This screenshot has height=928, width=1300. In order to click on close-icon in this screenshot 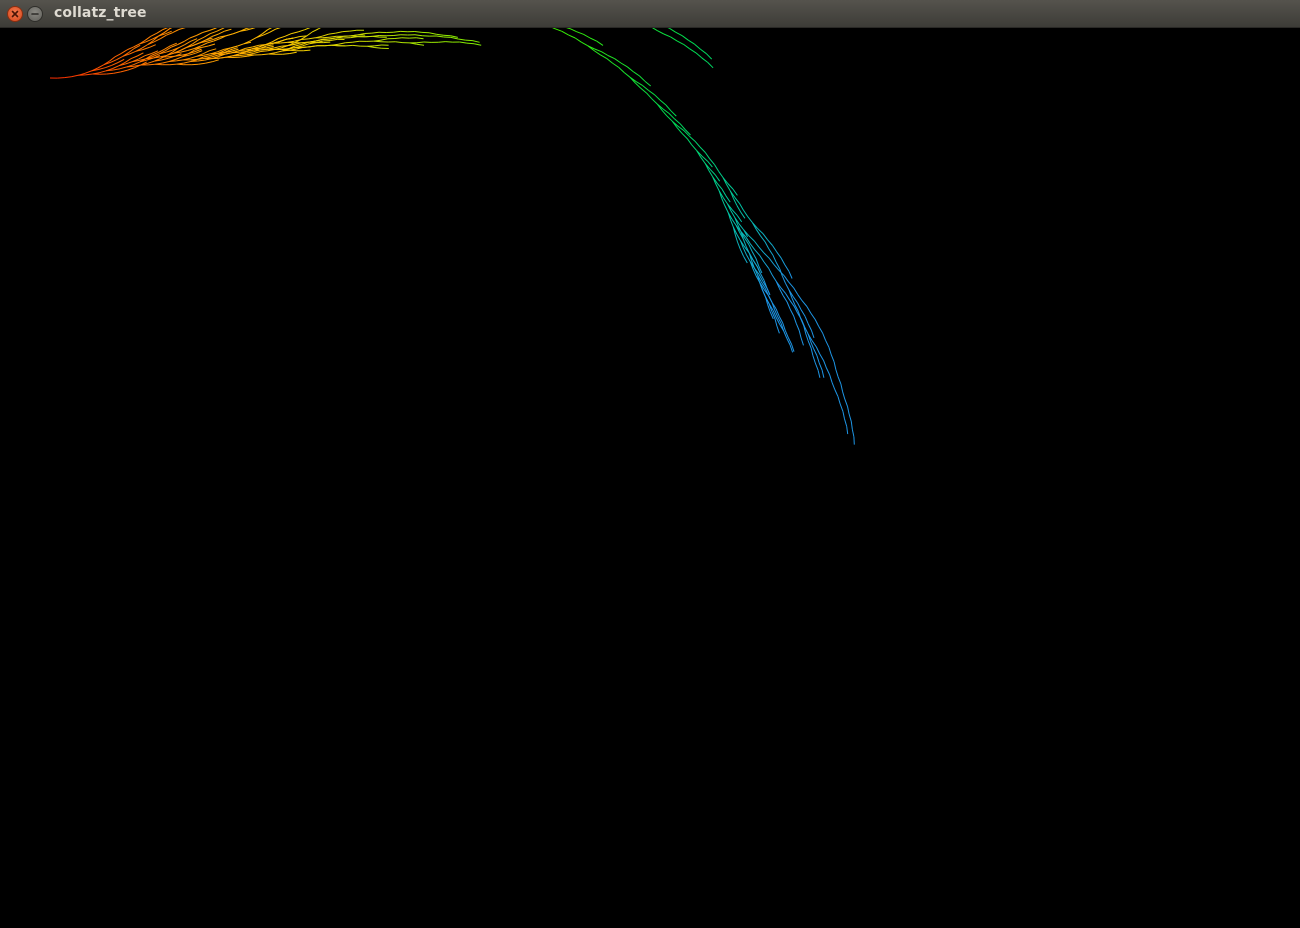, I will do `click(15, 14)`.